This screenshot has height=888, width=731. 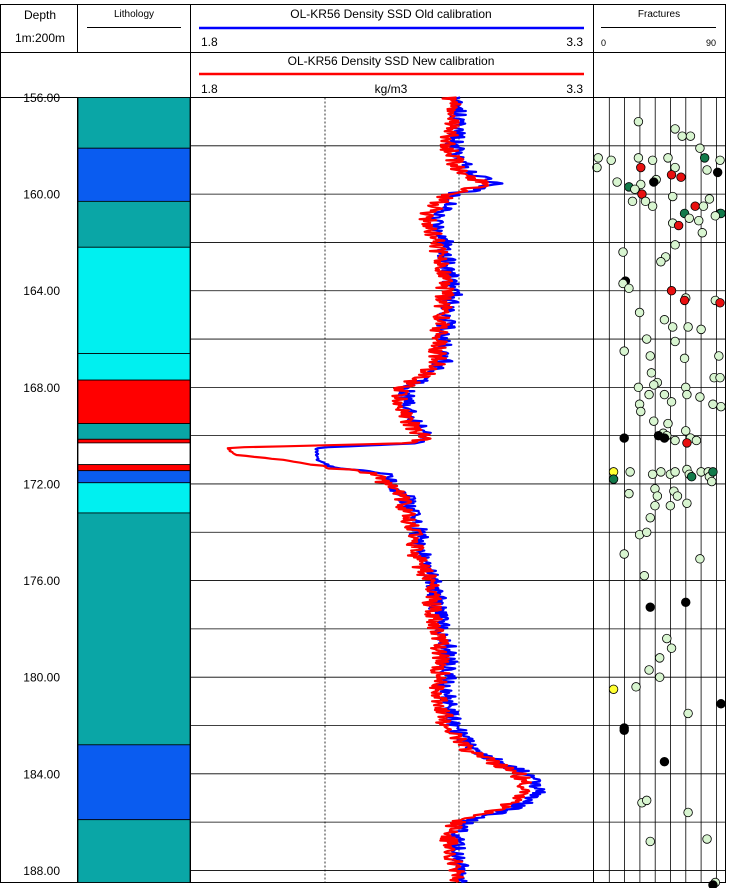 I want to click on depth-tick-label: 188.00, so click(x=41, y=871).